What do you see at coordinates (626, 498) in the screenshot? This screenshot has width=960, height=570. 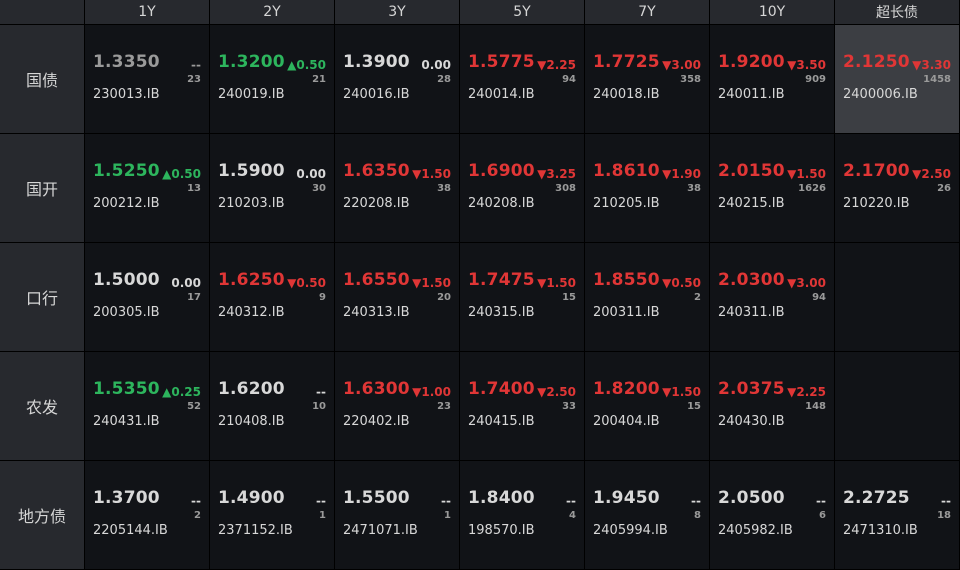 I see `yield-value: 1.9450` at bounding box center [626, 498].